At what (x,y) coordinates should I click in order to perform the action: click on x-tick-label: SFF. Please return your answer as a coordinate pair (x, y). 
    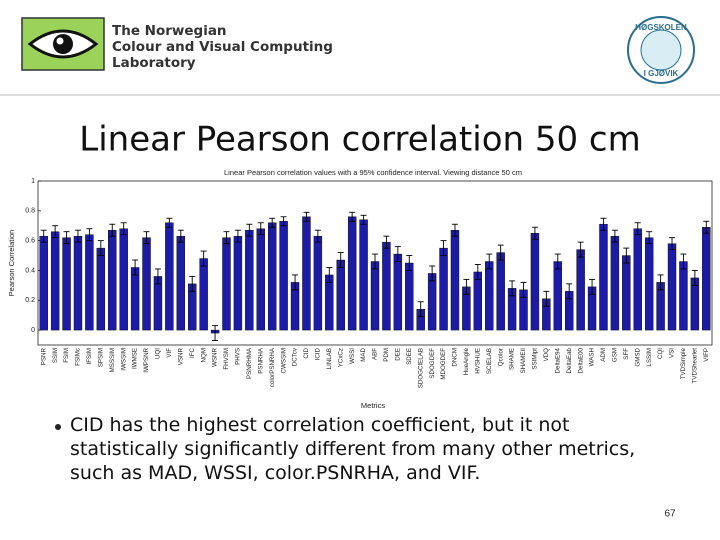
    Looking at the image, I should click on (626, 354).